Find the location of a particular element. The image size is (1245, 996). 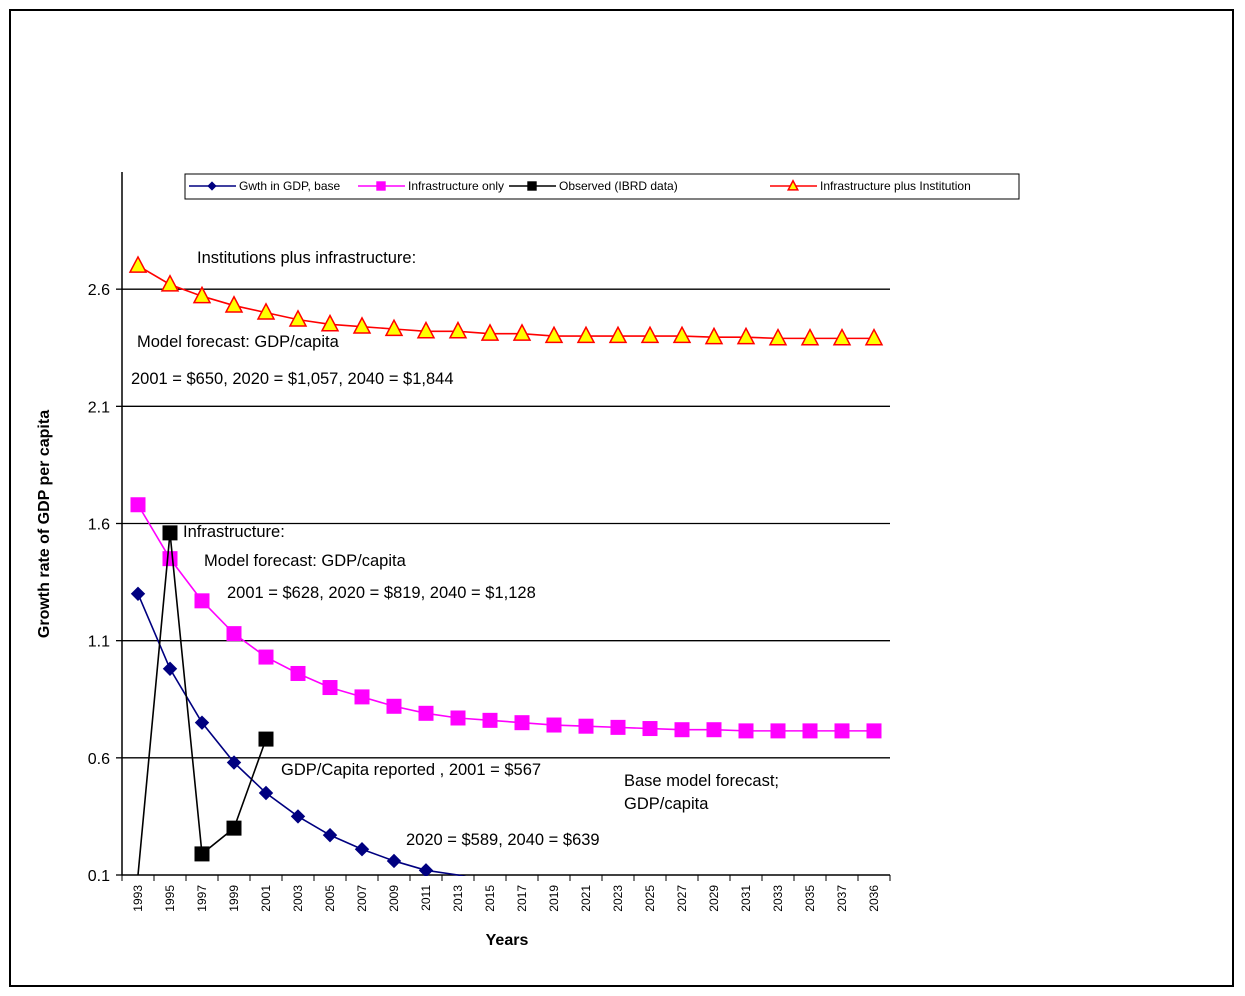

x-tick-label: 2019 is located at coordinates (554, 898).